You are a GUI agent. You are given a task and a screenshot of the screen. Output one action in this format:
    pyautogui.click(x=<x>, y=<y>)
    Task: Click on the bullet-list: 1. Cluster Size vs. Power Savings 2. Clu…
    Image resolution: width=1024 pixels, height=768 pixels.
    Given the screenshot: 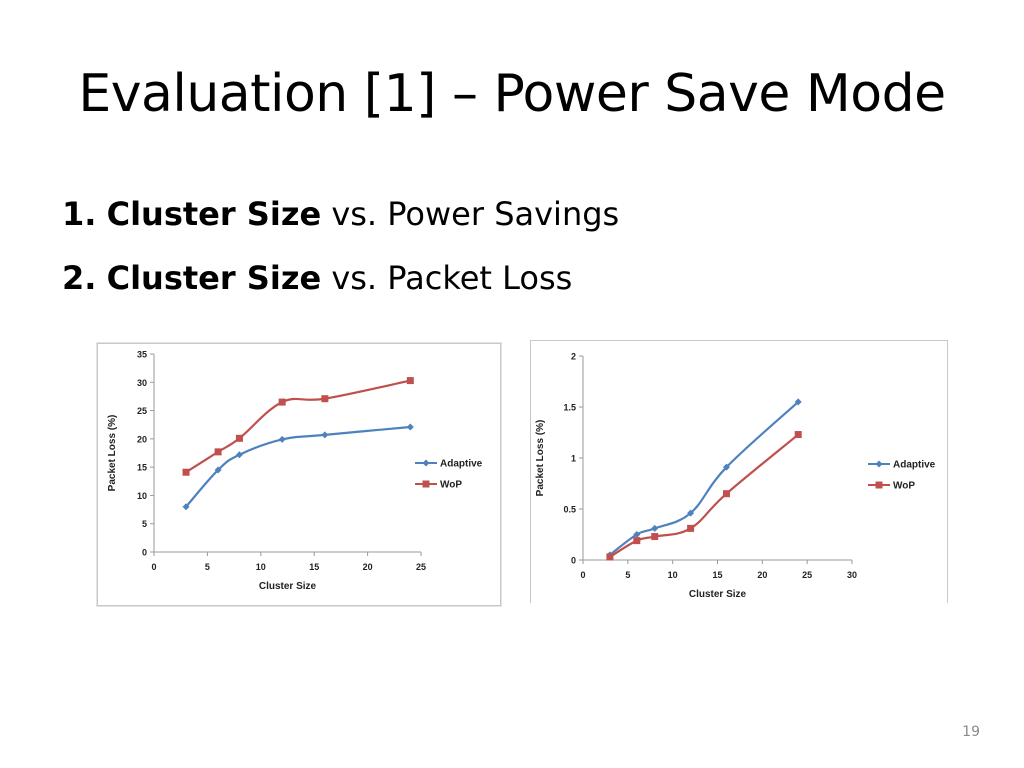 What is the action you would take?
    pyautogui.click(x=340, y=254)
    